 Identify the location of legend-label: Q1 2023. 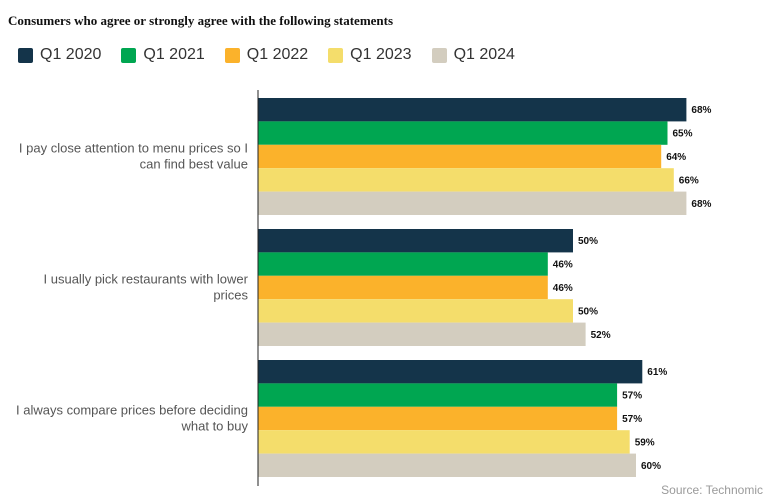
(381, 54).